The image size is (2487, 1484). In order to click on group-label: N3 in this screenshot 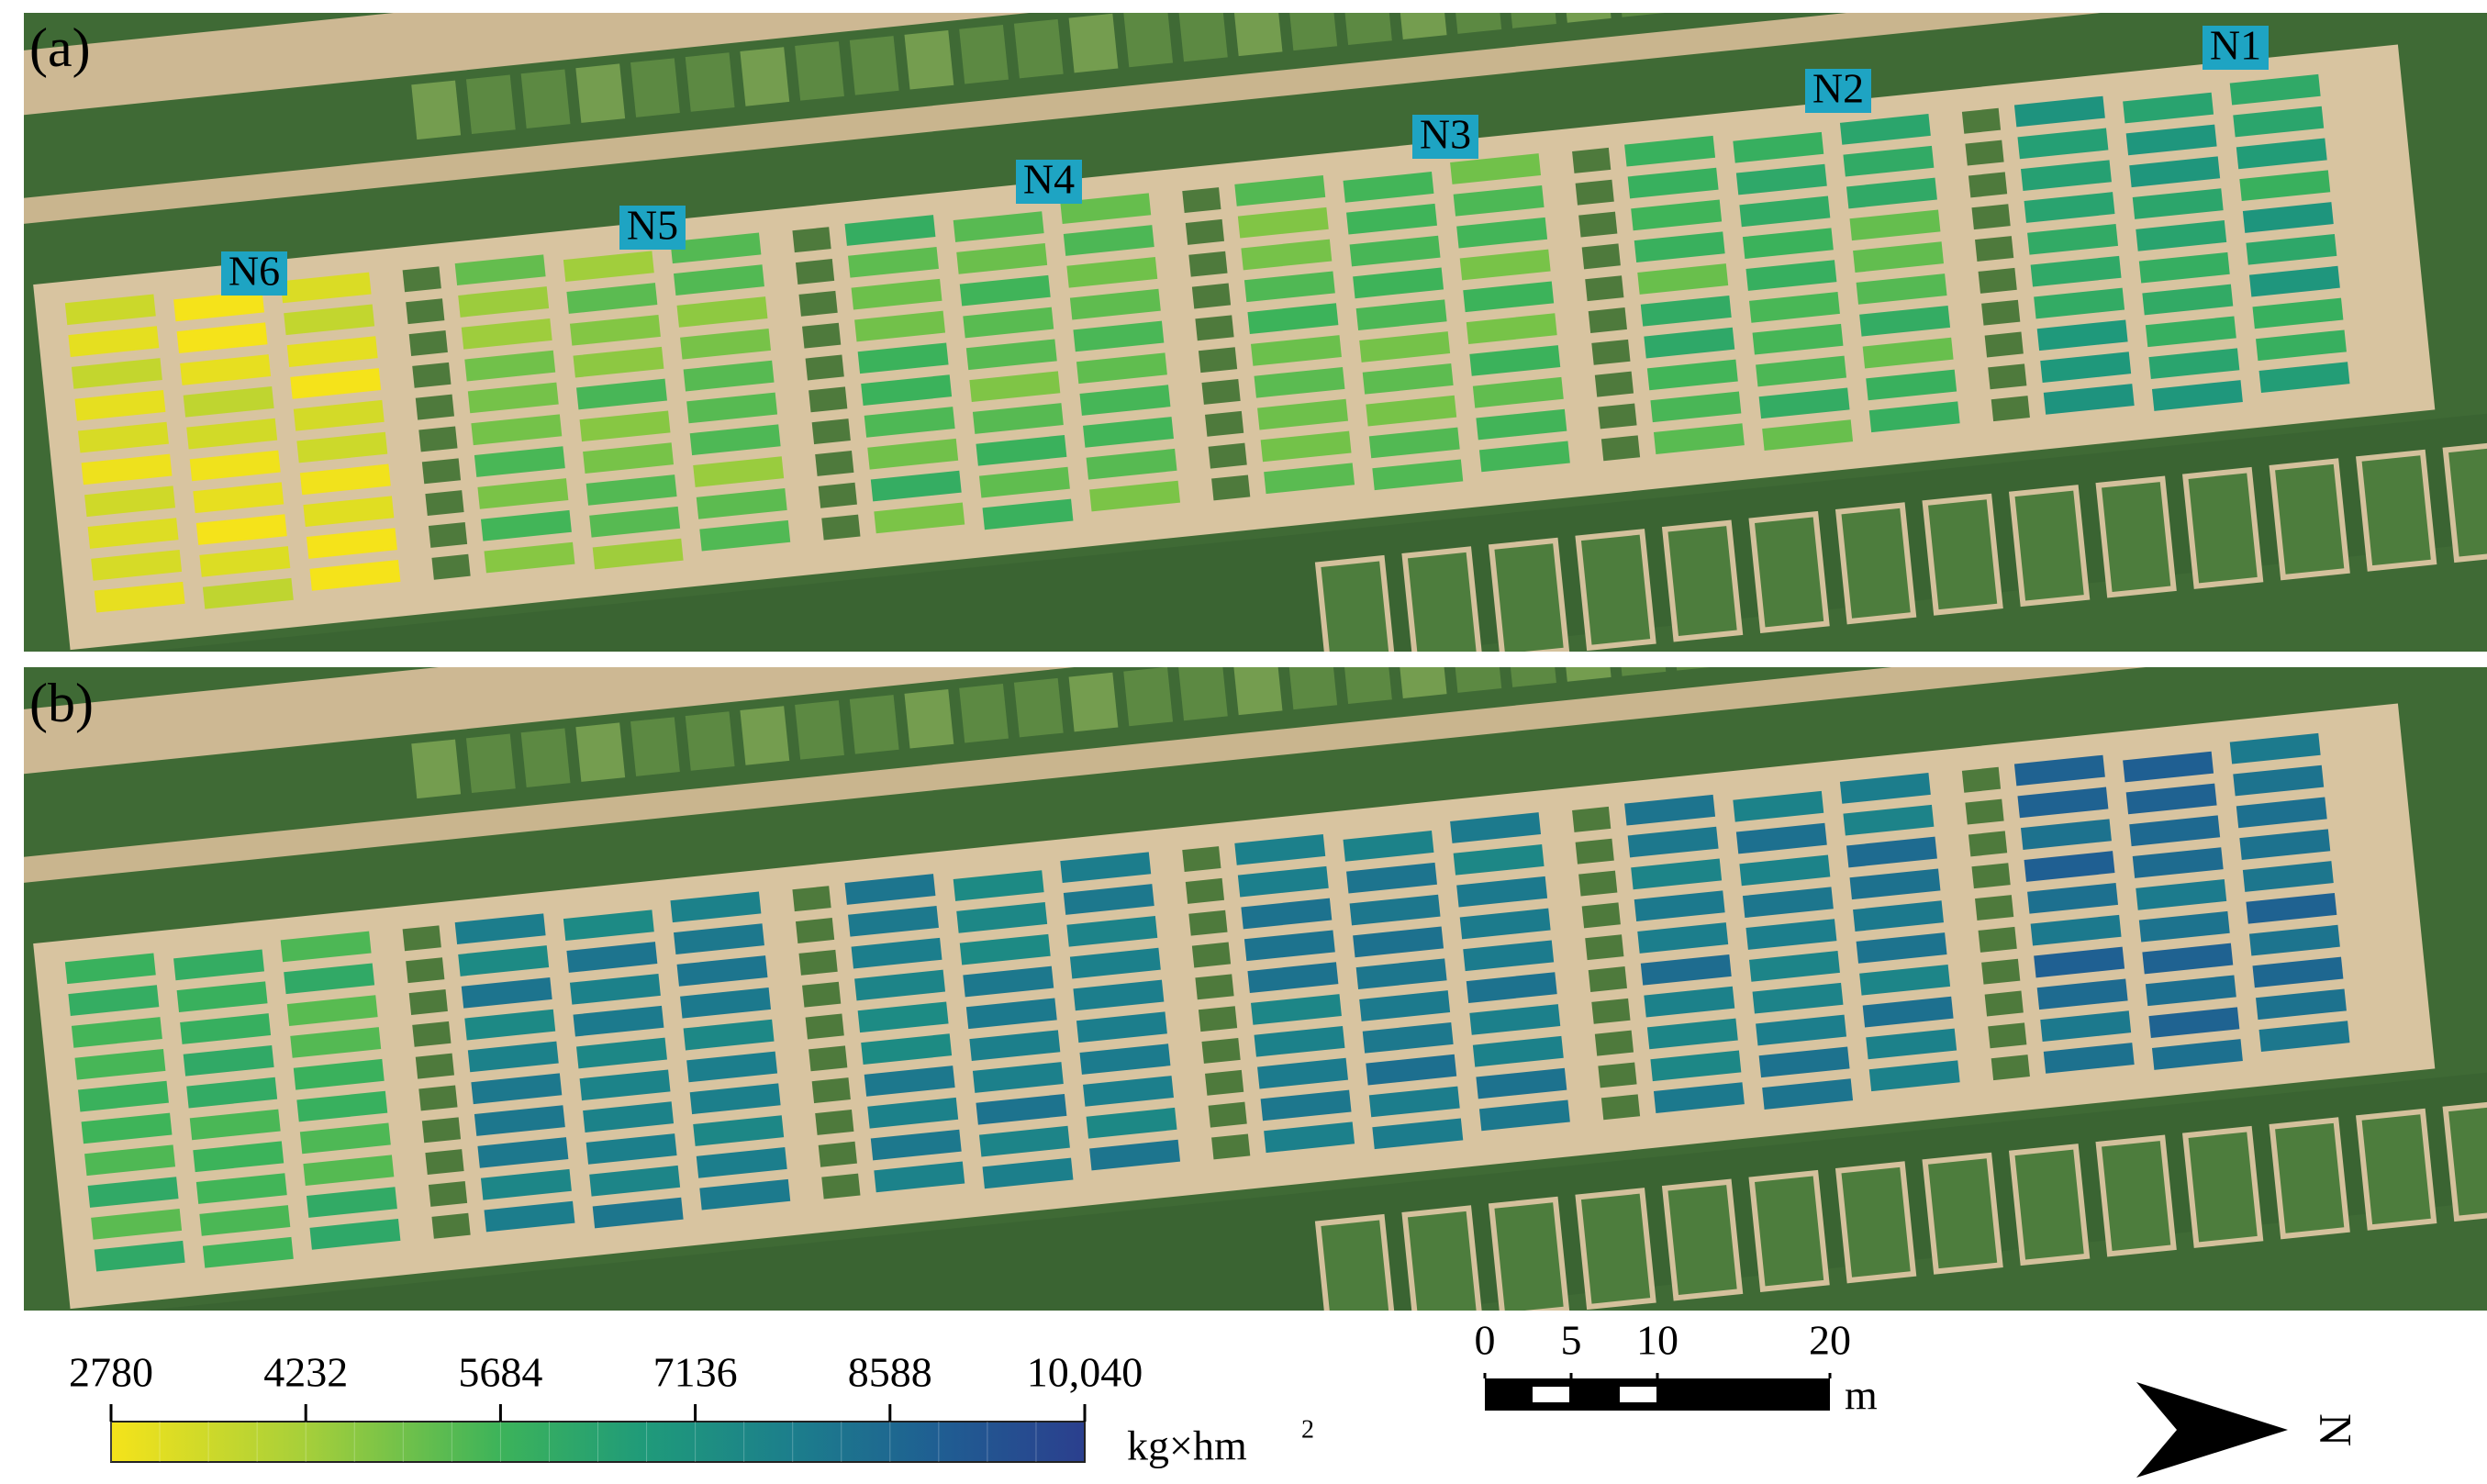, I will do `click(1445, 134)`.